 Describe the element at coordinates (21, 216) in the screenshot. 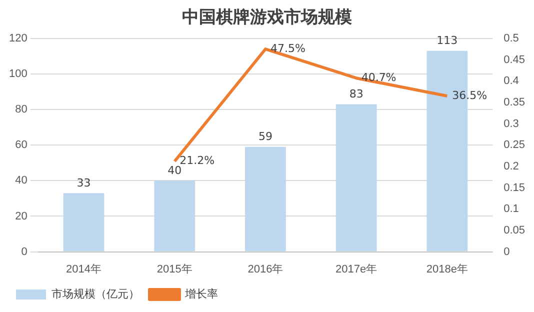

I see `y-tick-label: 20` at that location.